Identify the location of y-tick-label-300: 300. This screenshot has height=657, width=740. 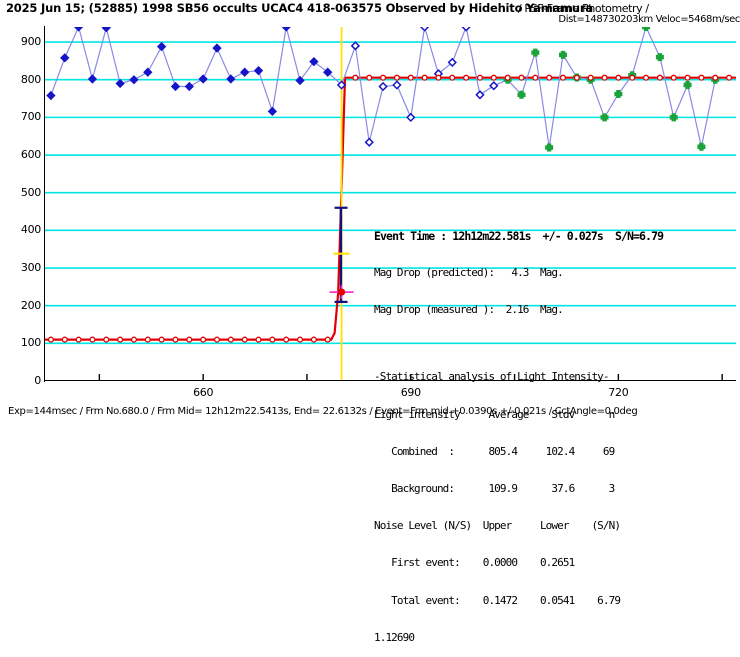
(30, 268).